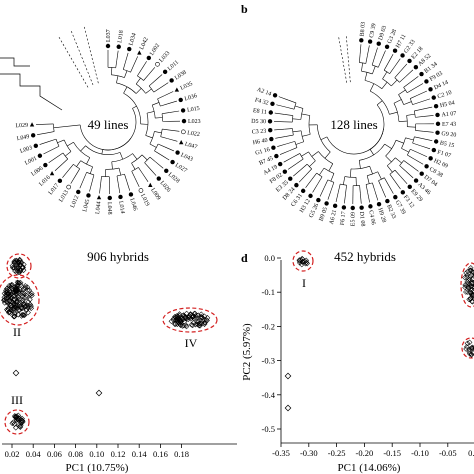  I want to click on panel-letter-d: d, so click(244, 258).